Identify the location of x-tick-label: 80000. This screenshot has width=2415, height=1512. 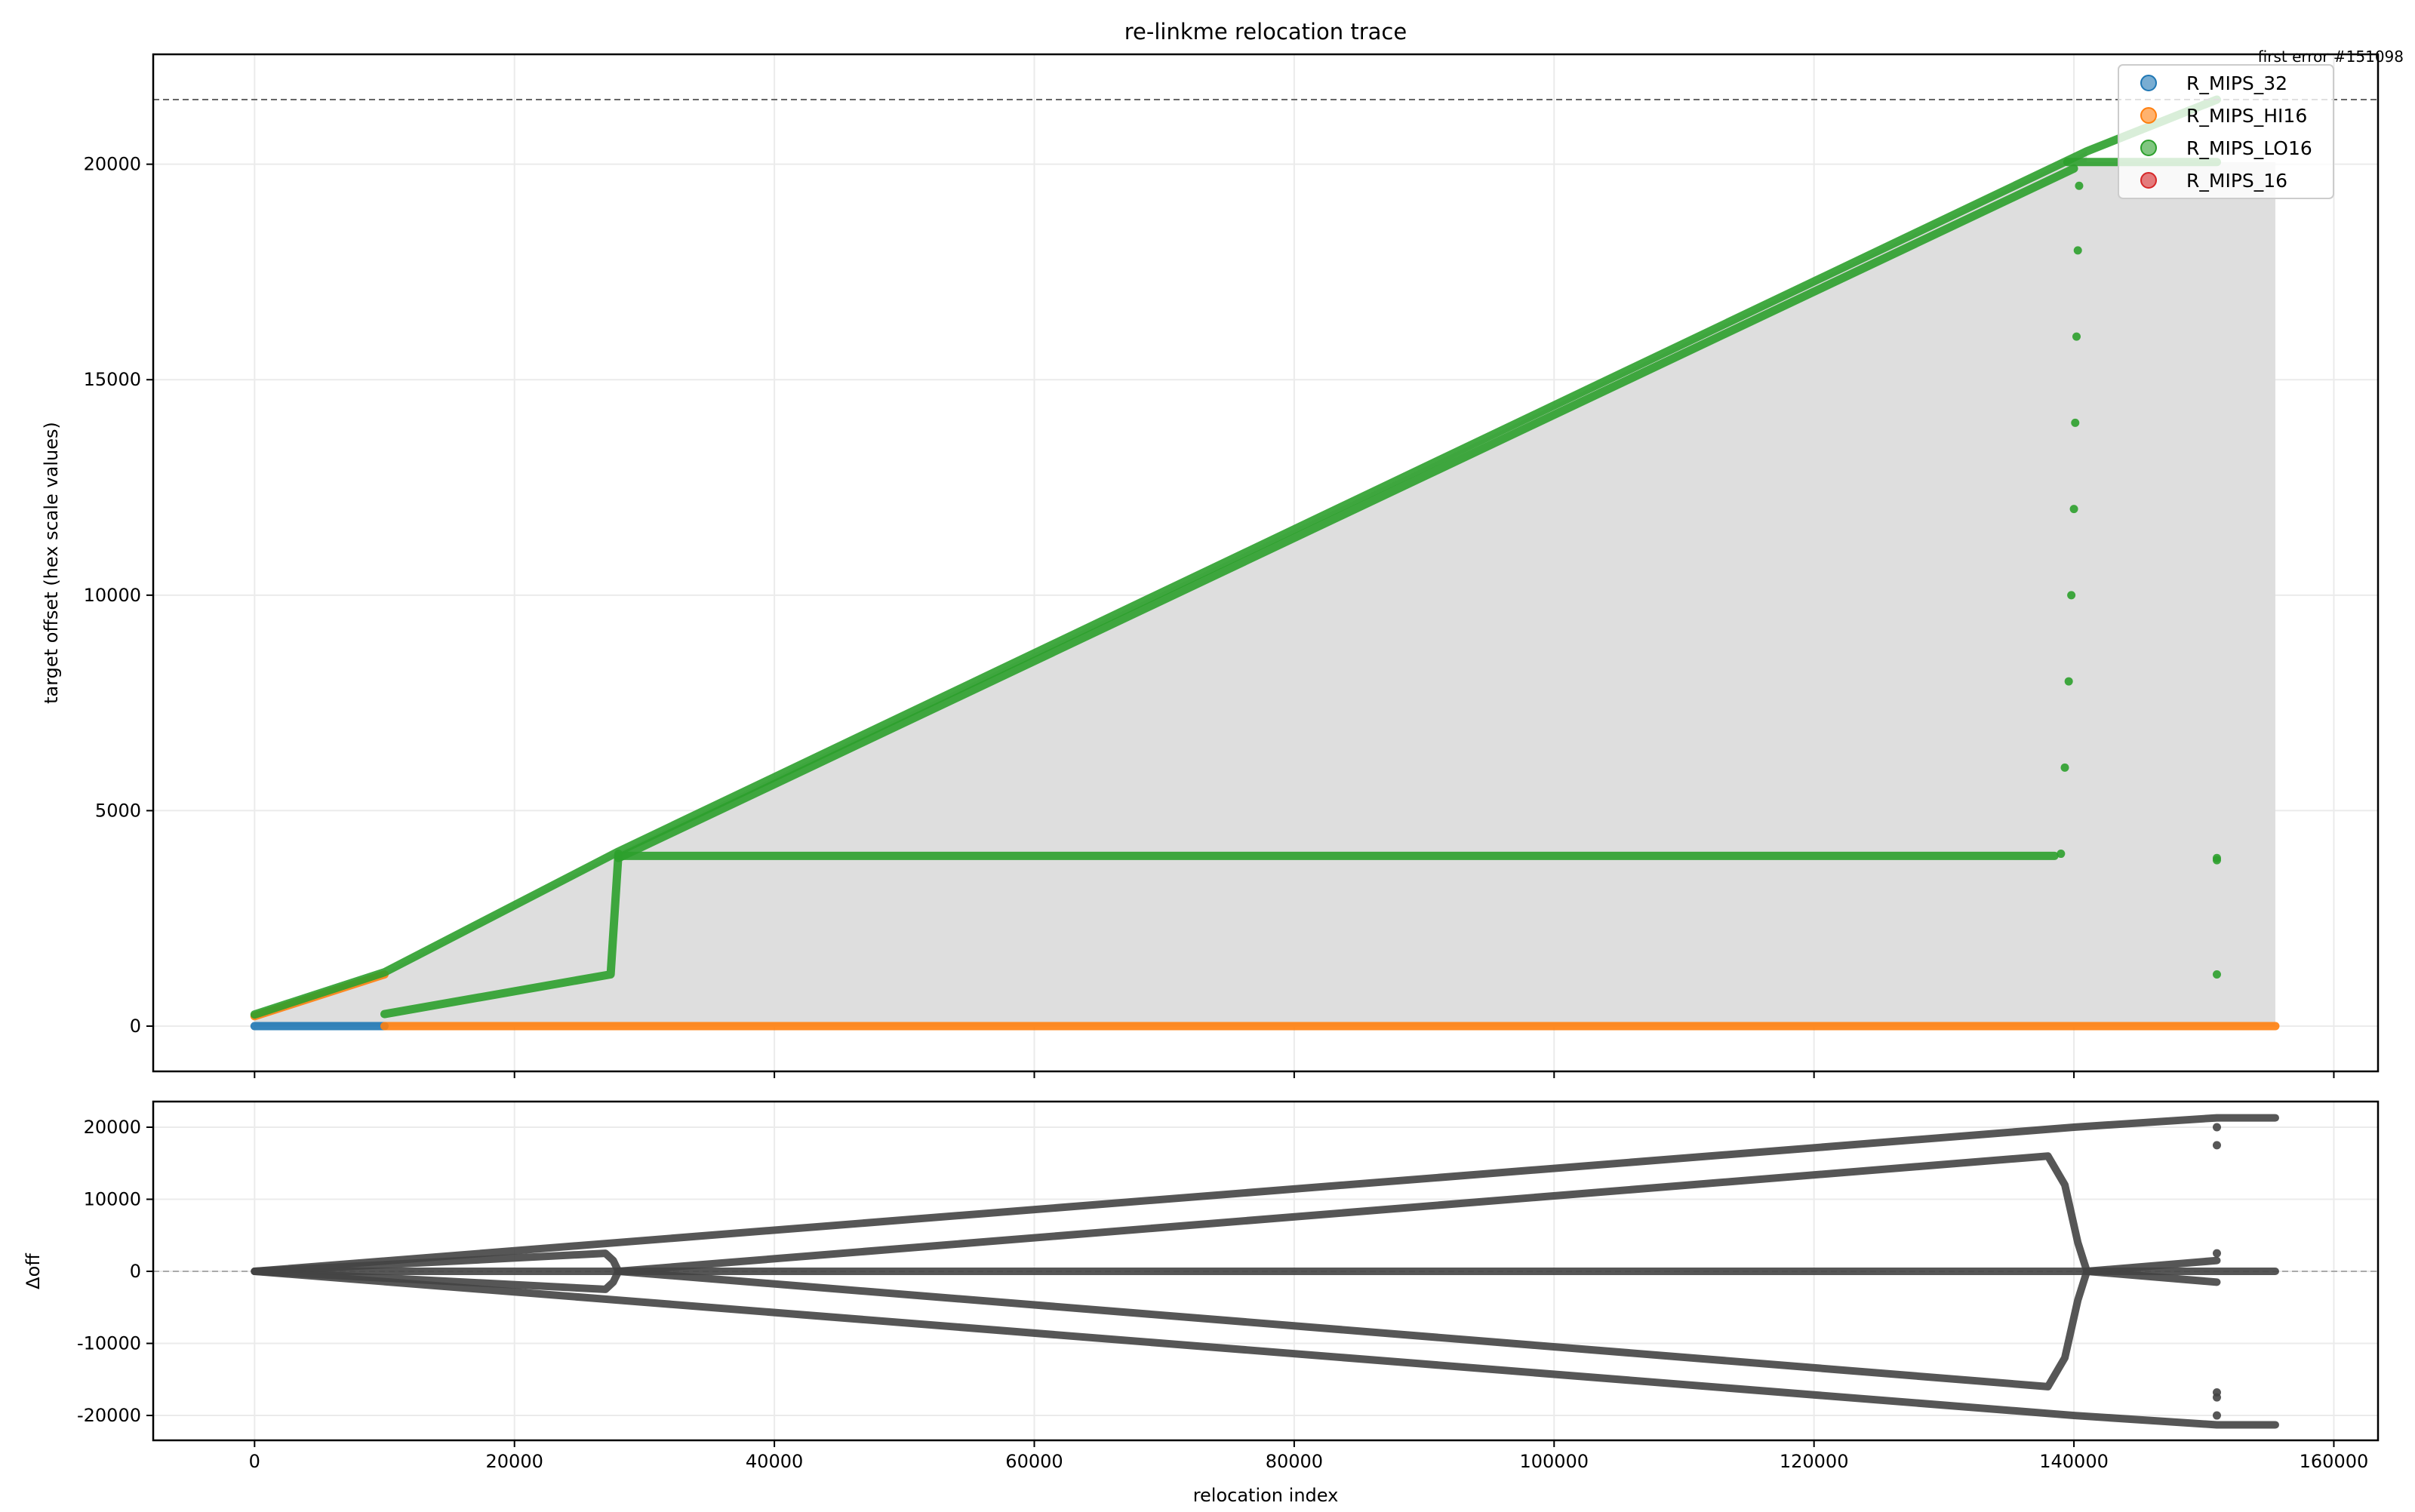
(1294, 1461).